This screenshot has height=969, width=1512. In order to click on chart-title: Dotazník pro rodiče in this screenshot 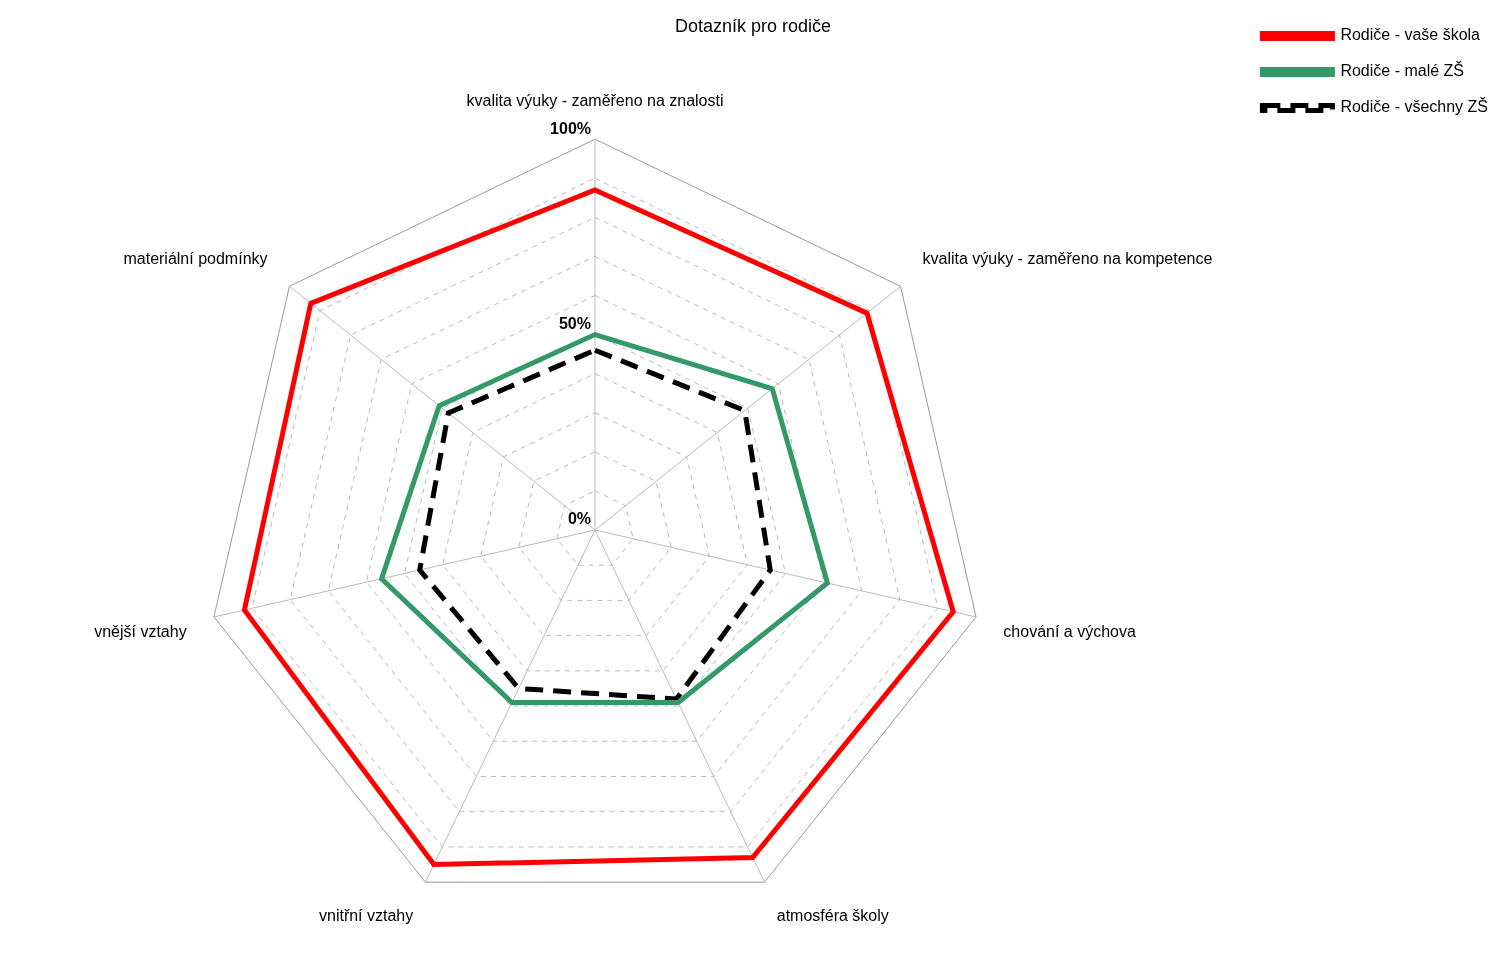, I will do `click(753, 25)`.